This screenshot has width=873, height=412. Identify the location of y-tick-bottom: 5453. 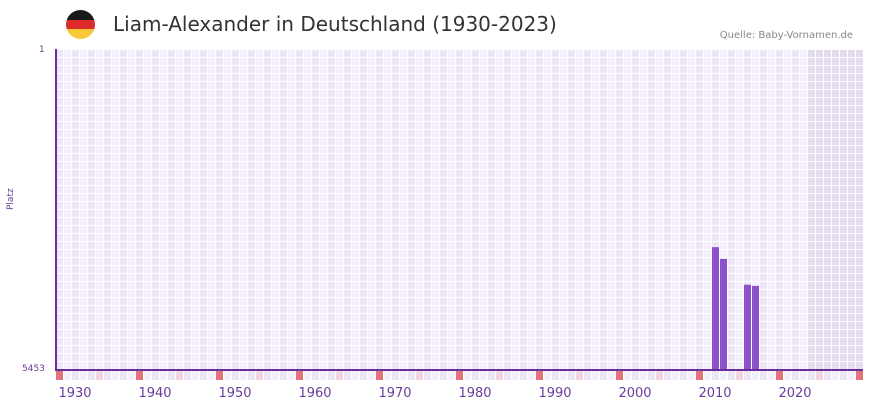
(33, 369).